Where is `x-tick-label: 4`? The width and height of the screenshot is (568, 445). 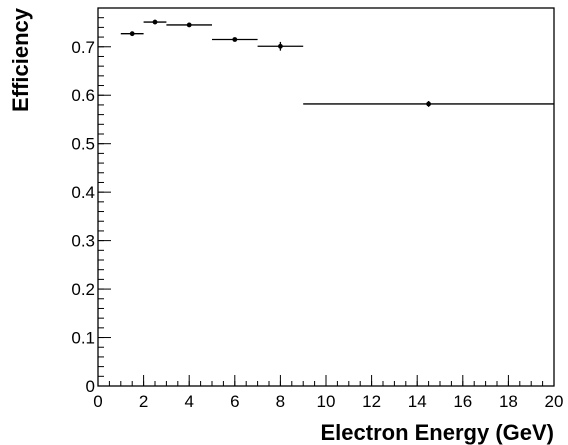
x-tick-label: 4 is located at coordinates (188, 401).